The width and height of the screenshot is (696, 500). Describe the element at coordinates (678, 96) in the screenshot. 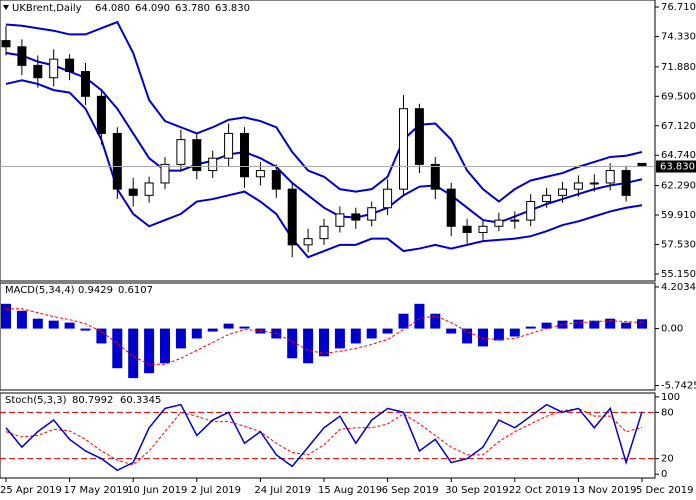

I see `y-tick-label: 69.500` at that location.